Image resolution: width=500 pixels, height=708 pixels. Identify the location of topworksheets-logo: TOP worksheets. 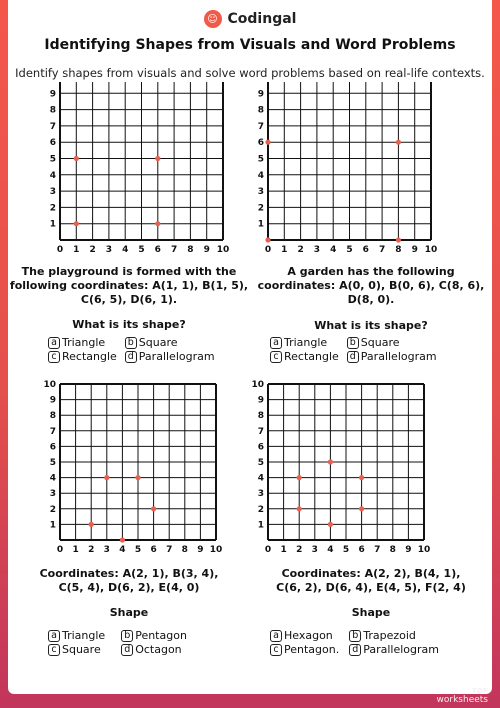
(462, 696).